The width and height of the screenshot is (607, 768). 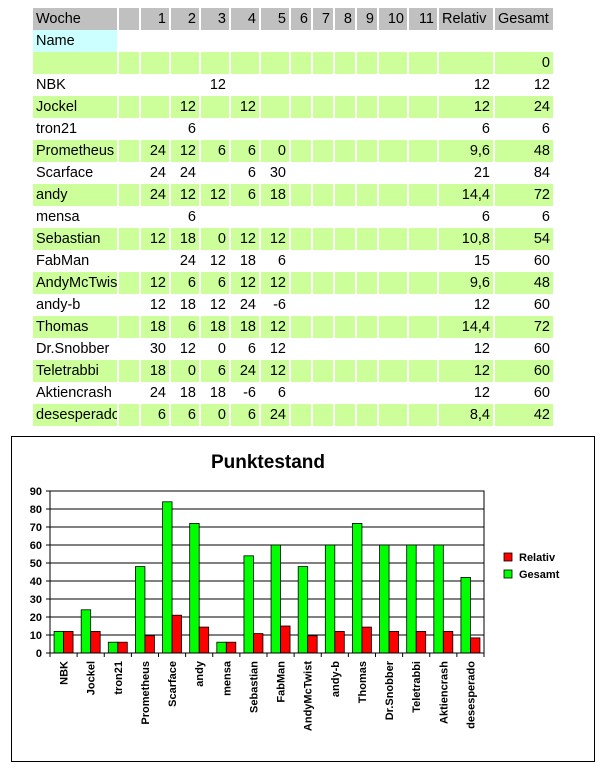 I want to click on week-score: 0, so click(x=276, y=151).